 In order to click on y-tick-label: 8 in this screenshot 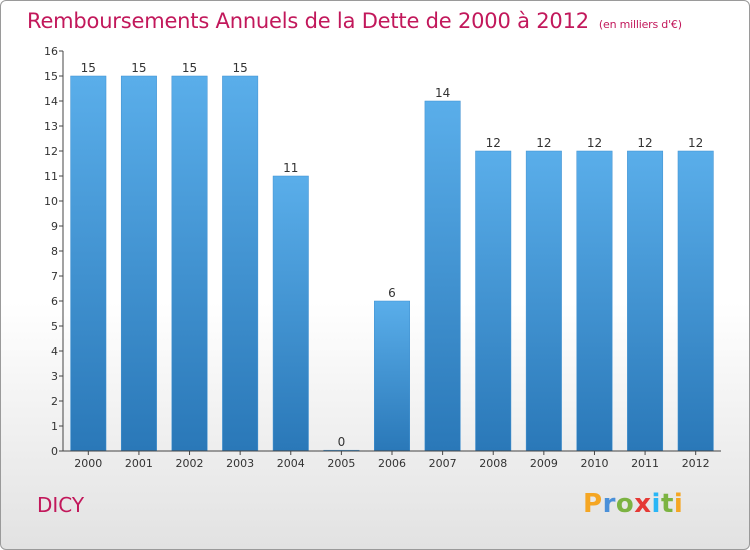, I will do `click(54, 251)`.